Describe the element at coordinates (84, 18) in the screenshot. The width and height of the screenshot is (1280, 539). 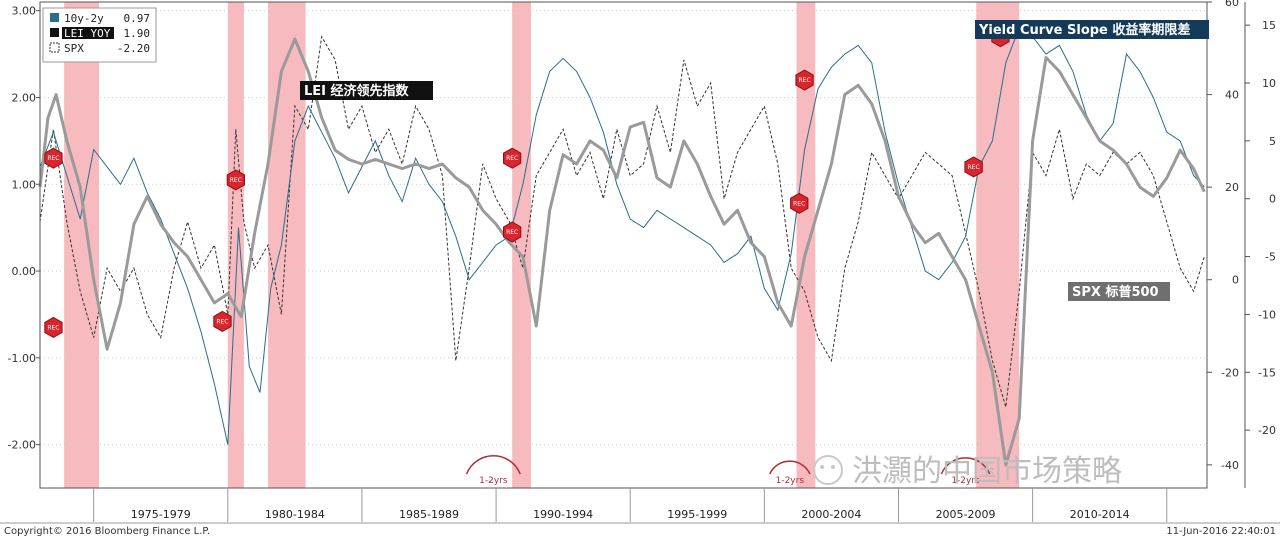
I see `legend-label-yield: 10y-2y` at that location.